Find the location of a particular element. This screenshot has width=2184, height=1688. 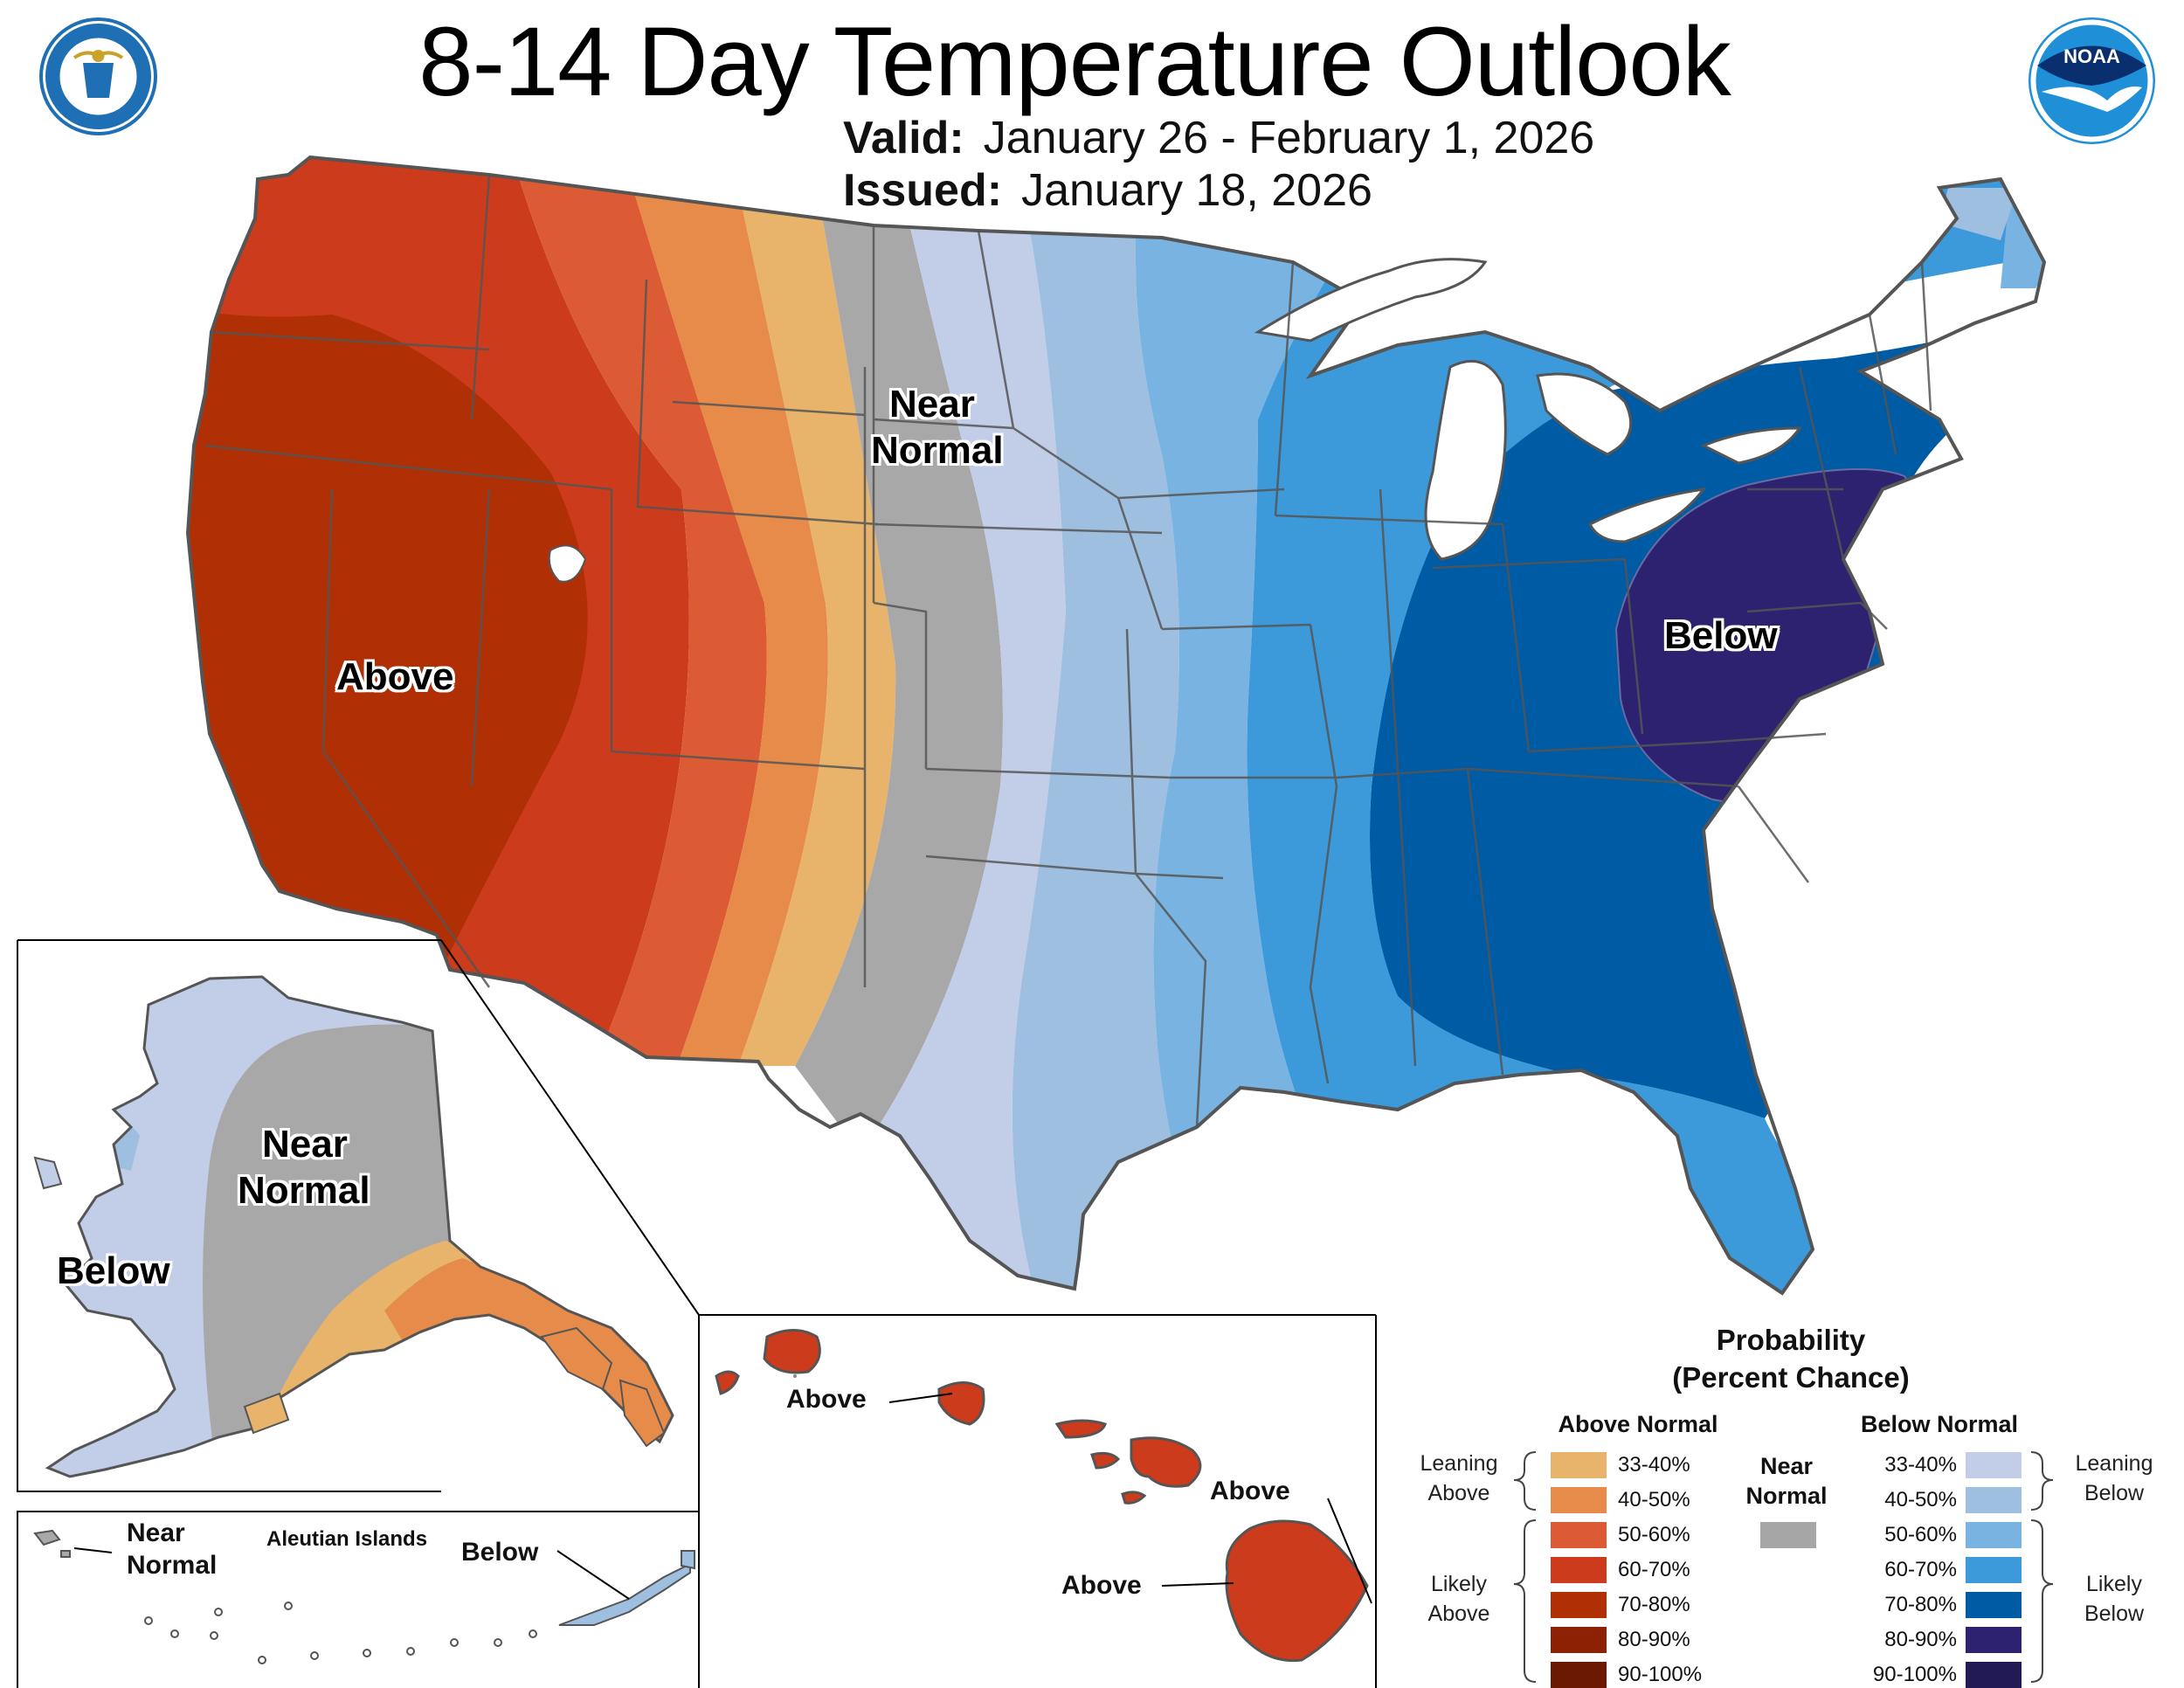

alaska-western-islands is located at coordinates (59, 1219).